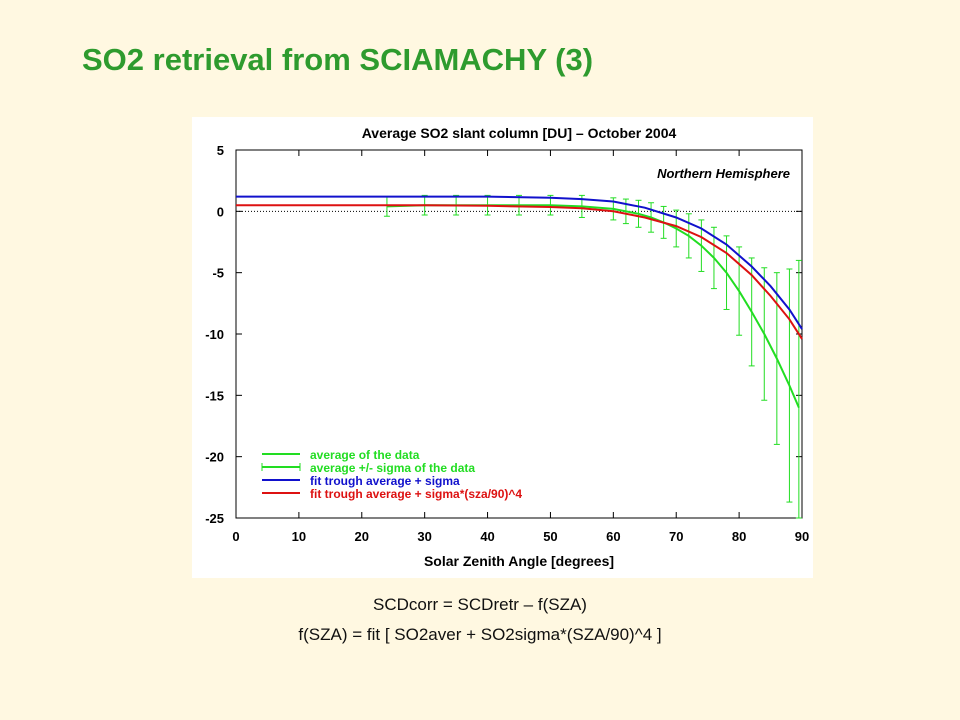  I want to click on x-tick-label: 70, so click(676, 536).